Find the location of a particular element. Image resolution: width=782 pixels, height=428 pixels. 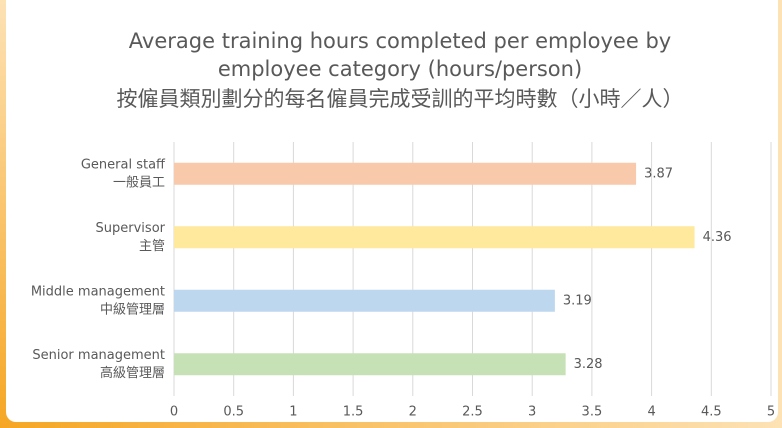

x-tick-label: 1.5 is located at coordinates (353, 412).